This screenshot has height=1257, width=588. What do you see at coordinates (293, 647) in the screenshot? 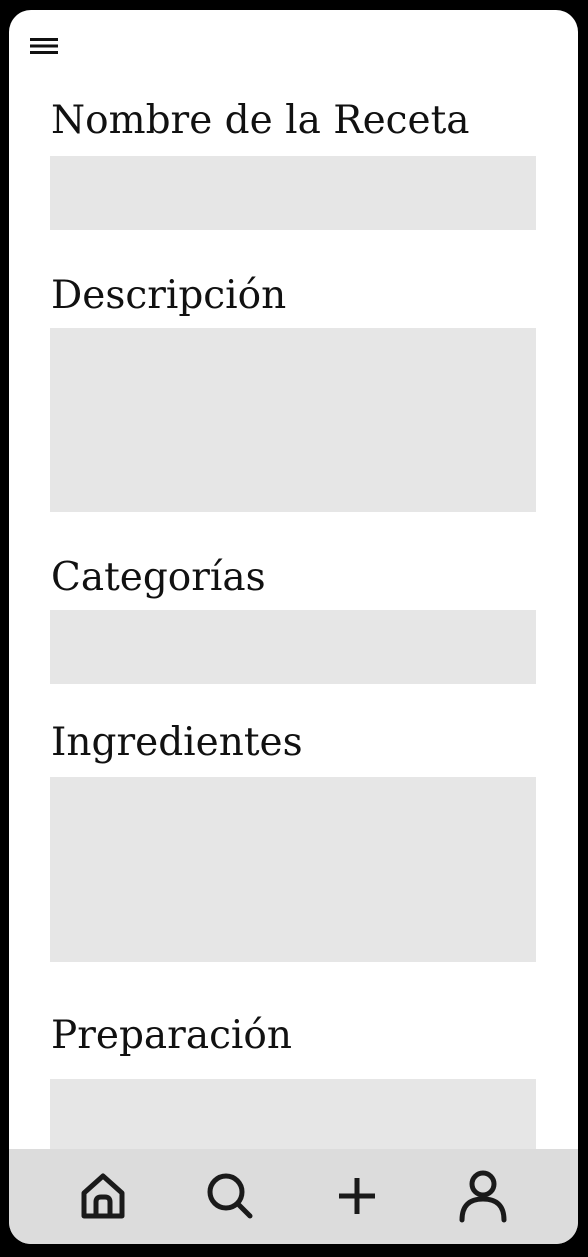
I see `categories-input` at bounding box center [293, 647].